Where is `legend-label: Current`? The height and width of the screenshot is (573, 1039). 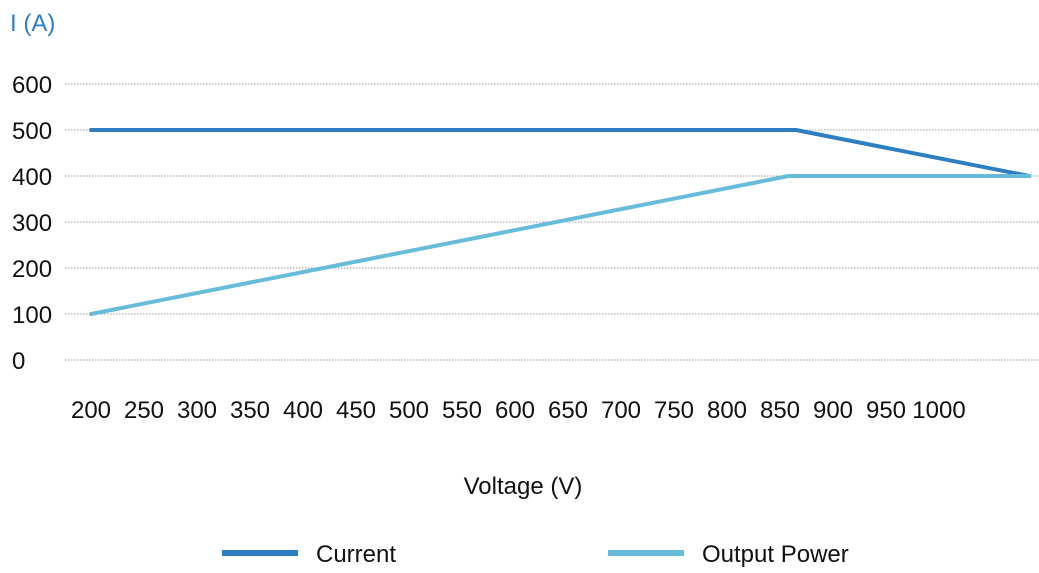
legend-label: Current is located at coordinates (356, 554).